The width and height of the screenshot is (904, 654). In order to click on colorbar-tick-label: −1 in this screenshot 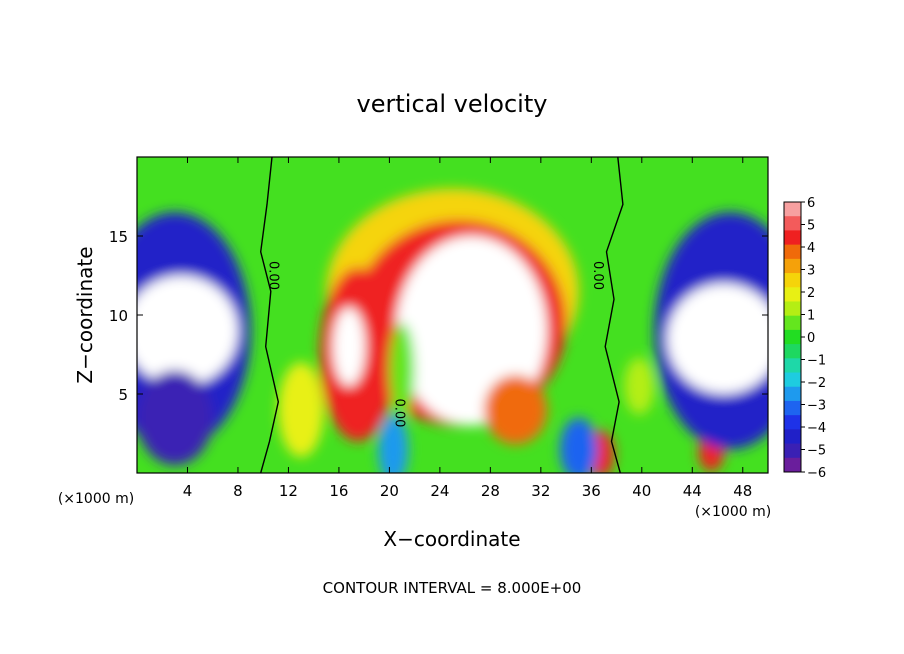, I will do `click(816, 361)`.